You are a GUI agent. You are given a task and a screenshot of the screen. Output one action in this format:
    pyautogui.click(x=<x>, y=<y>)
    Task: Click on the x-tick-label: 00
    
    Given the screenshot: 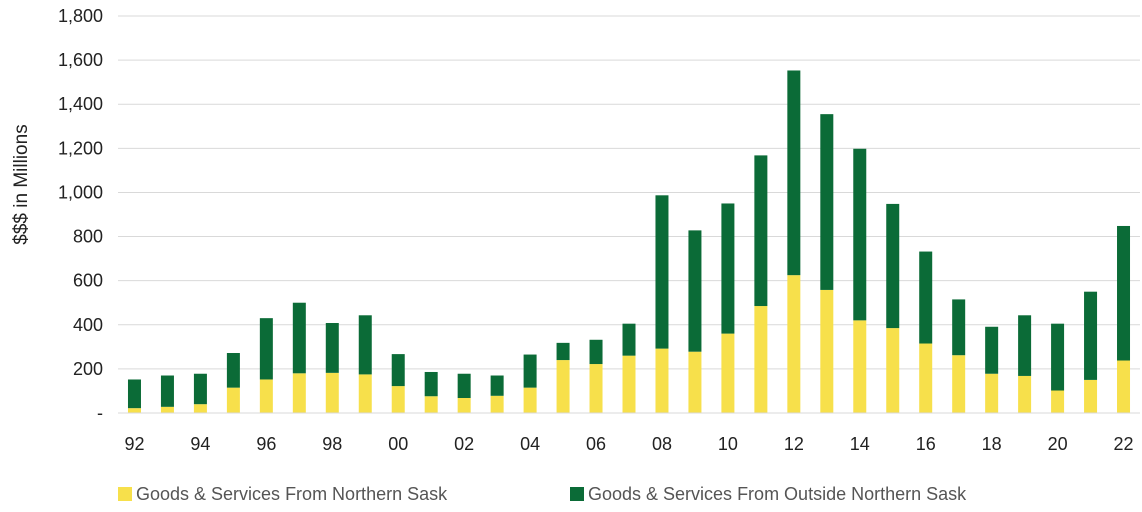 What is the action you would take?
    pyautogui.click(x=398, y=444)
    